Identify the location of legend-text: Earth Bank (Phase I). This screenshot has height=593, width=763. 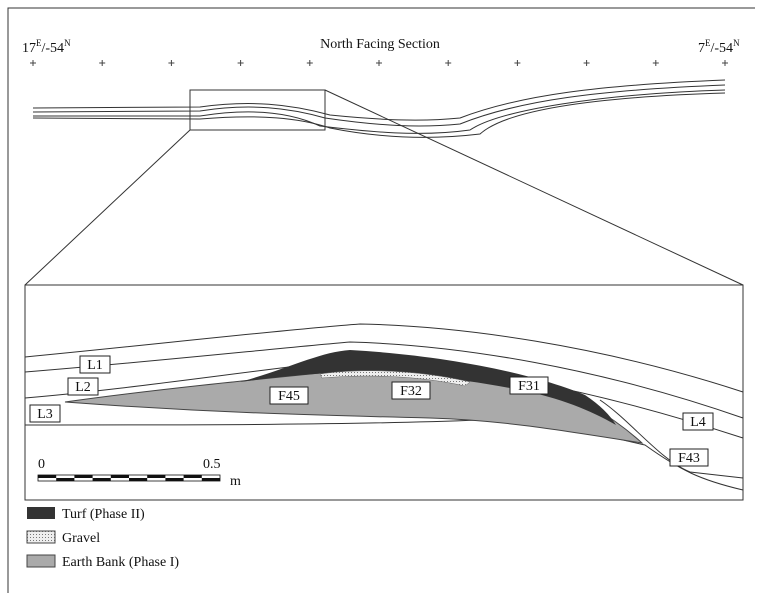
(120, 562).